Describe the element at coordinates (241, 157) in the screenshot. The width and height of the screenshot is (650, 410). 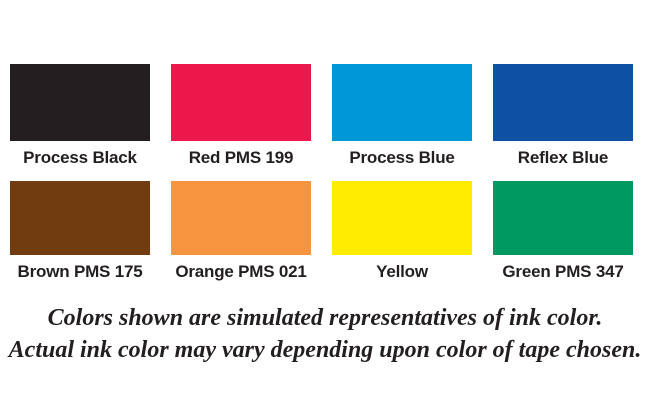
I see `swatch-label: Red PMS 199` at that location.